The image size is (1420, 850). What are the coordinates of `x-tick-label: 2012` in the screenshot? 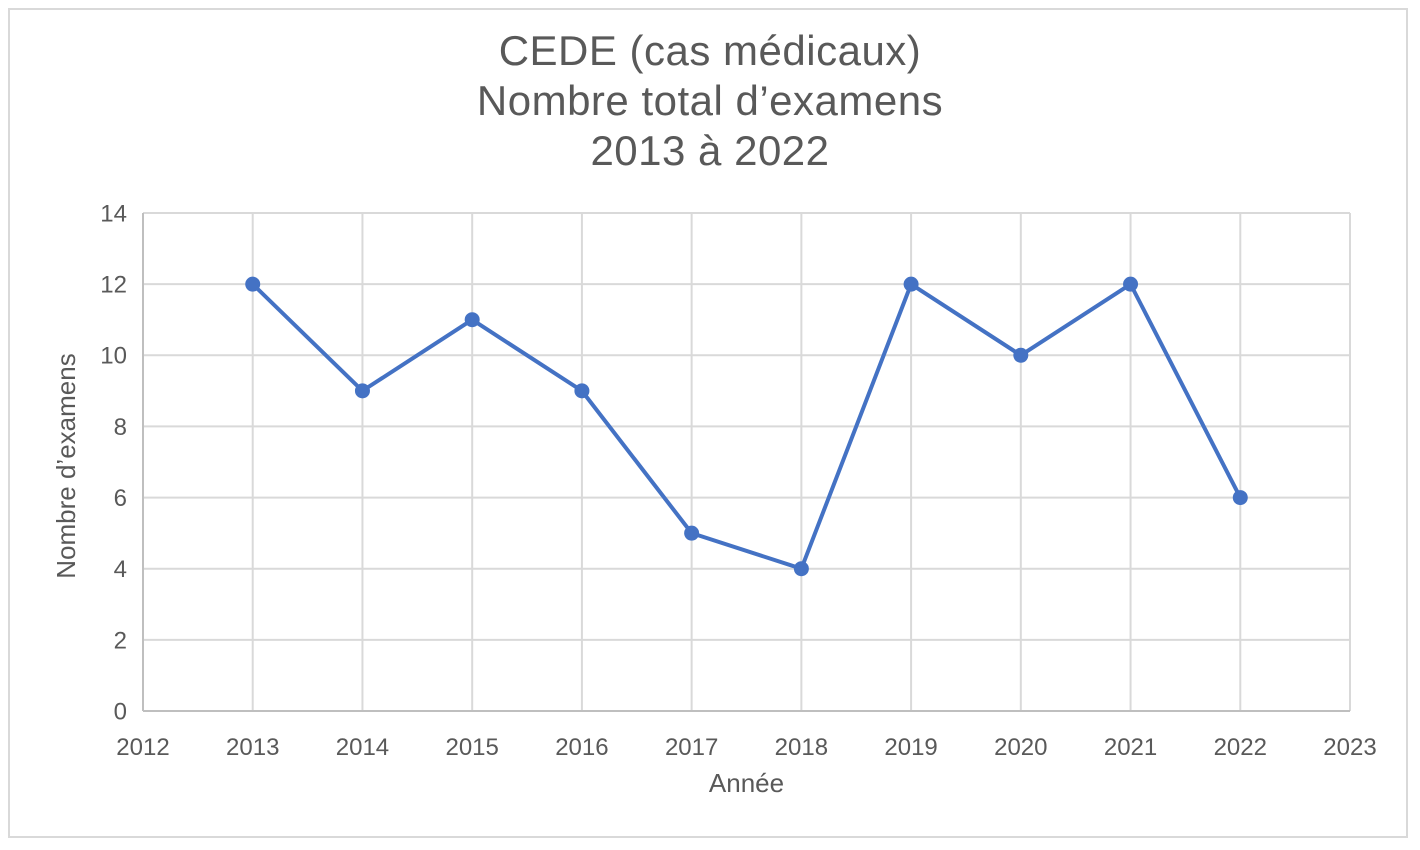 It's located at (142, 747).